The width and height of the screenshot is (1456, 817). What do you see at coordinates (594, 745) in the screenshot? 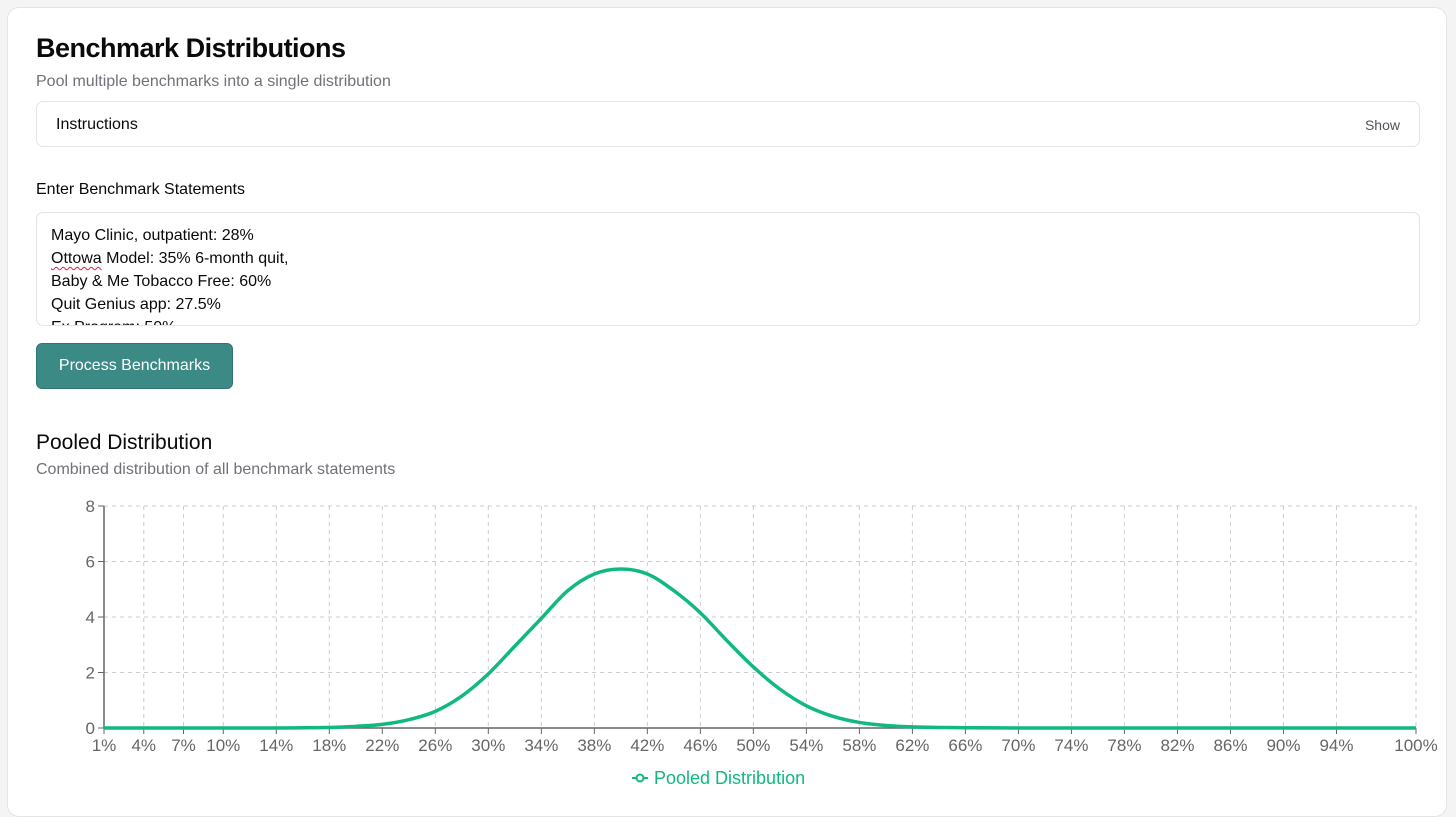
I see `x-tick-label: 38%` at bounding box center [594, 745].